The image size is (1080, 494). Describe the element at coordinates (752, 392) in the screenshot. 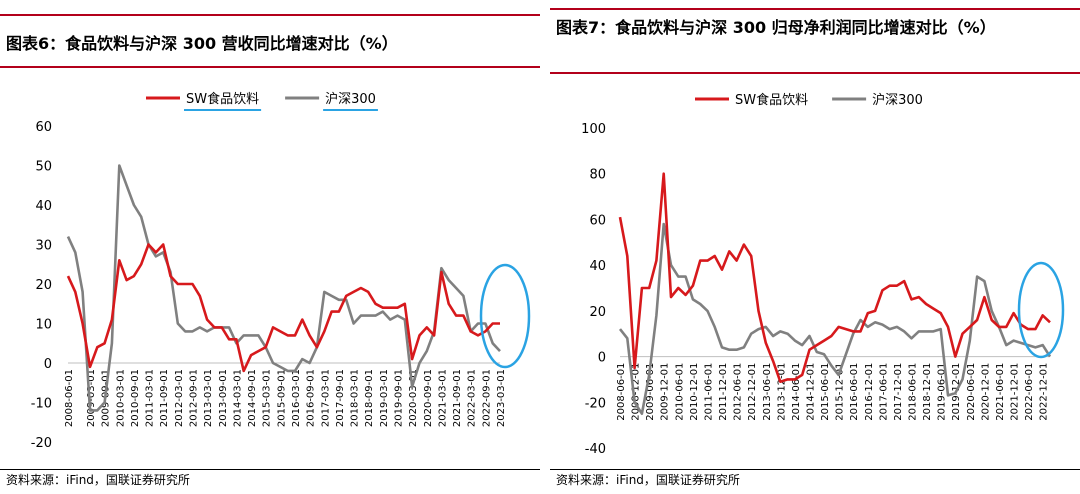

I see `x-tick-label: 2012-12-01` at that location.